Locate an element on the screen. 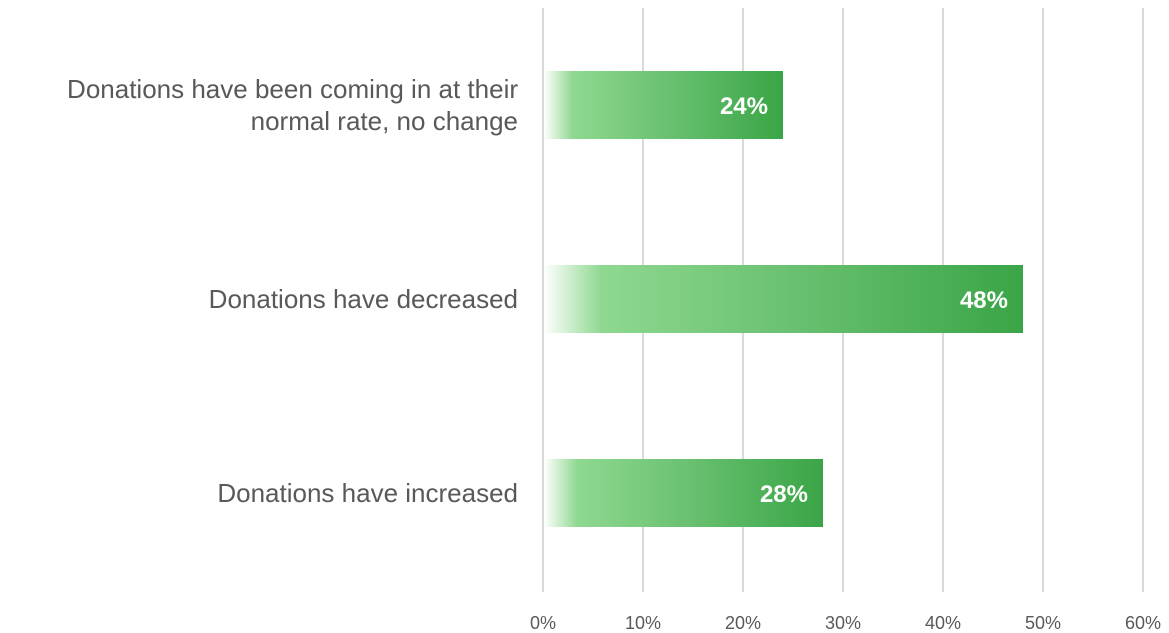 This screenshot has height=633, width=1169. data-label: 24% is located at coordinates (744, 106).